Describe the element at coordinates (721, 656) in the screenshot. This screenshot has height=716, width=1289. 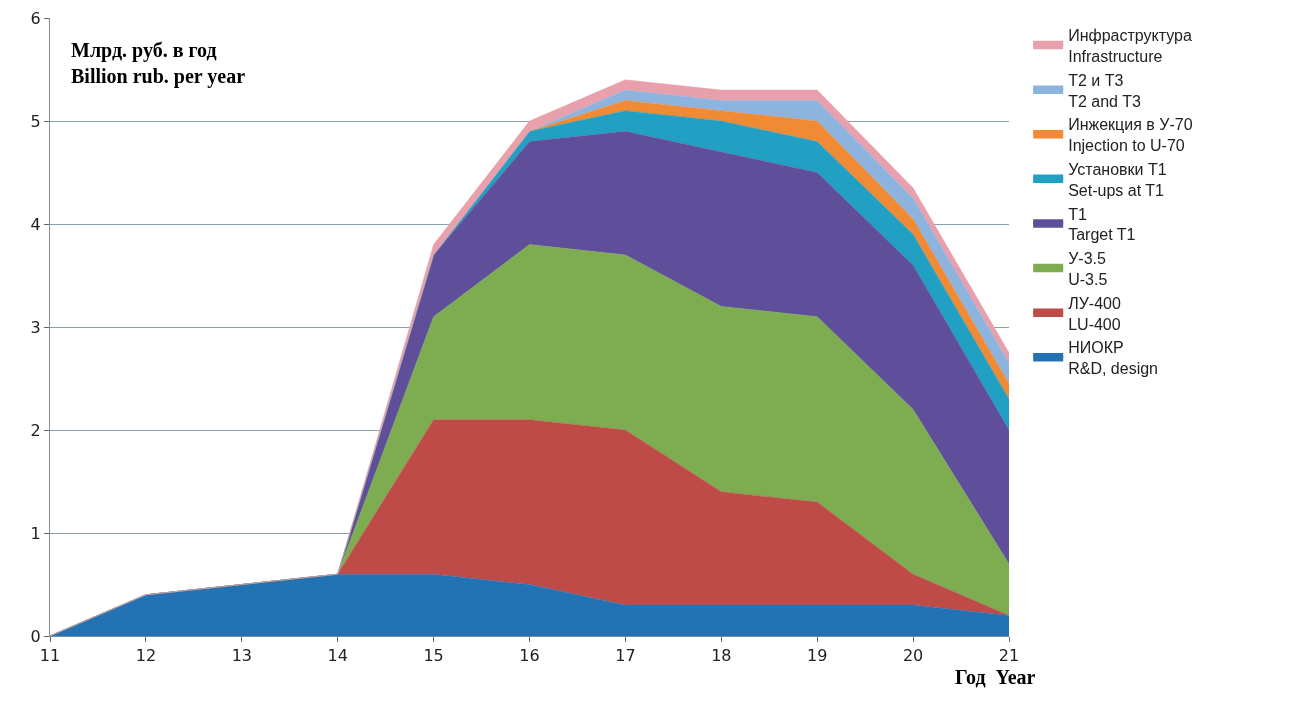
I see `x-tick-label: 18` at that location.